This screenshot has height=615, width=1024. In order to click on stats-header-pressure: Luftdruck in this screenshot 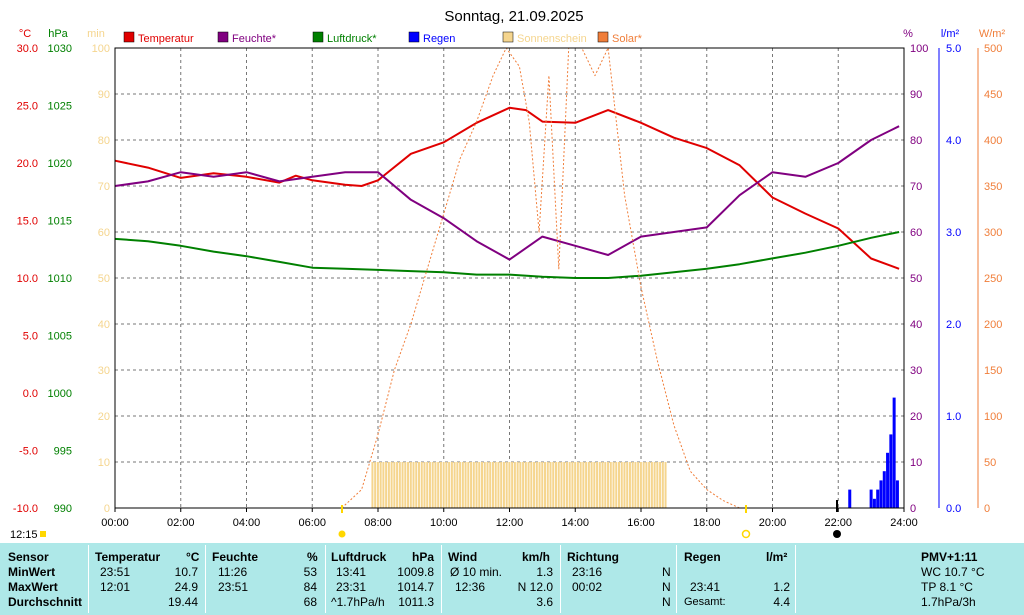, I will do `click(359, 557)`.